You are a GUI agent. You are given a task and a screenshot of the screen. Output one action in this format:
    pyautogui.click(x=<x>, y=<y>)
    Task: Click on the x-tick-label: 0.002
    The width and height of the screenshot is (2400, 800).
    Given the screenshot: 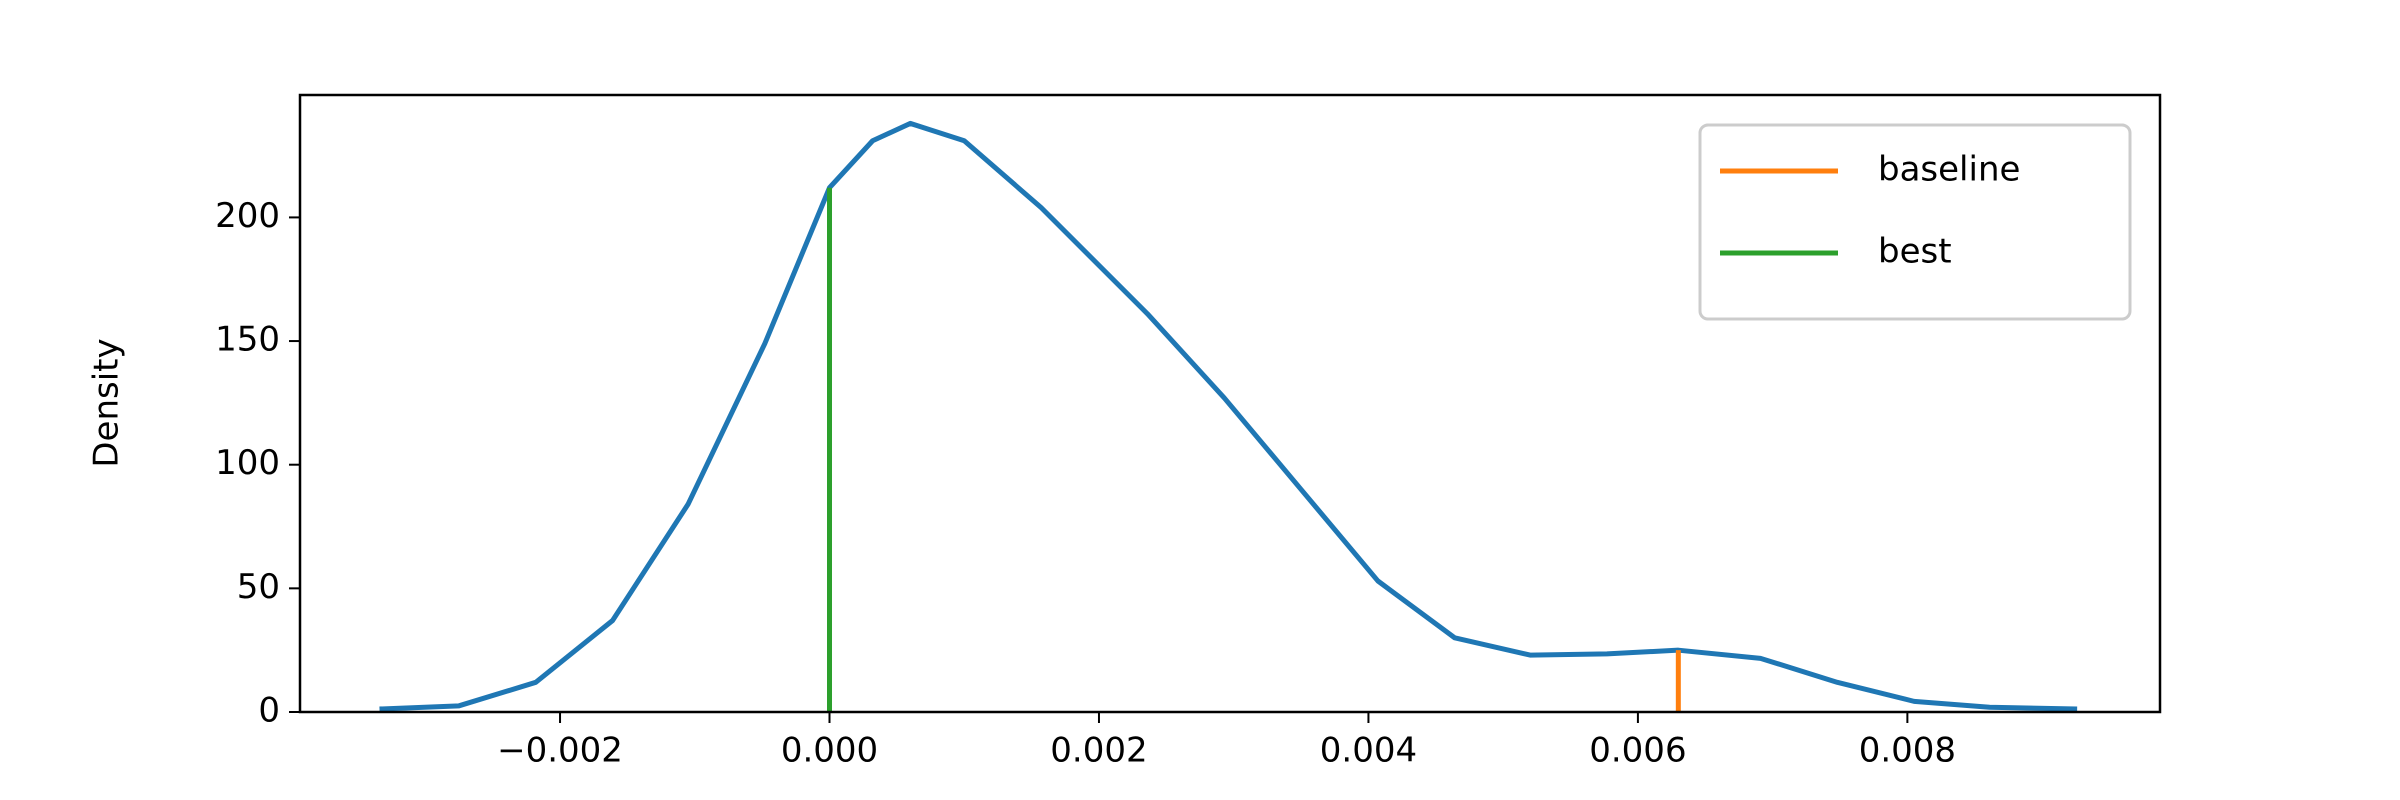 What is the action you would take?
    pyautogui.click(x=1098, y=751)
    